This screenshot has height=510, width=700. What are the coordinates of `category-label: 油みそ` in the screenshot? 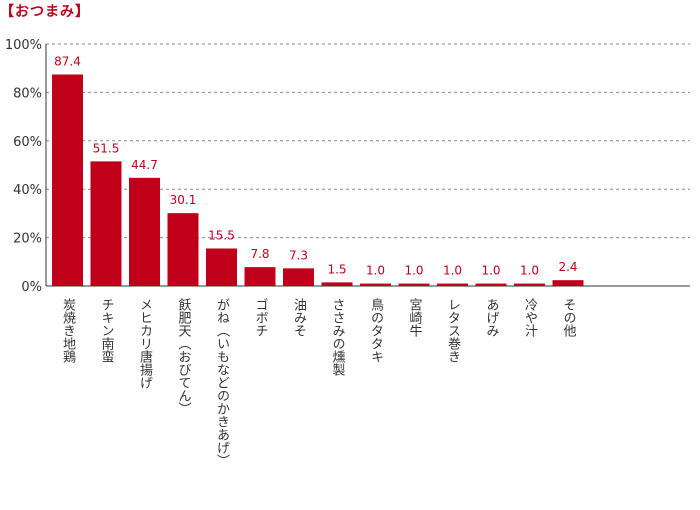 It's located at (299, 317).